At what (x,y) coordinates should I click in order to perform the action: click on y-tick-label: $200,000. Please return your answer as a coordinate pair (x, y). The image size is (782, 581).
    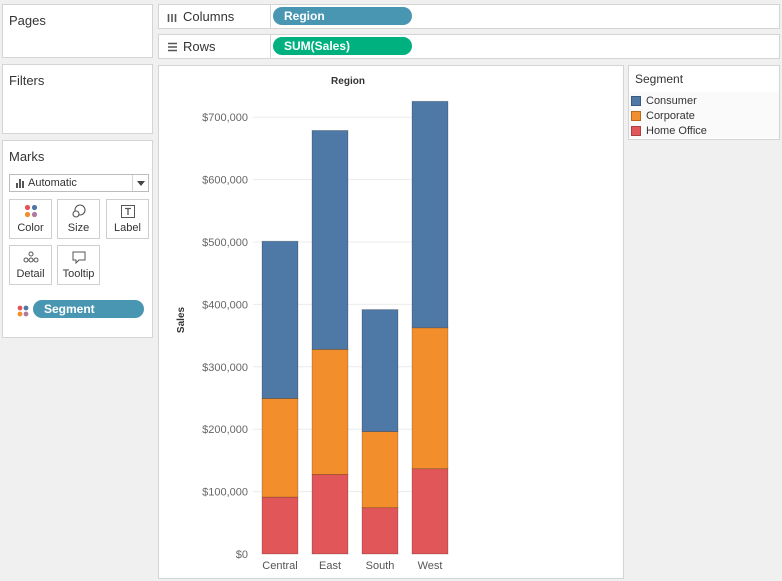
    Looking at the image, I should click on (225, 430).